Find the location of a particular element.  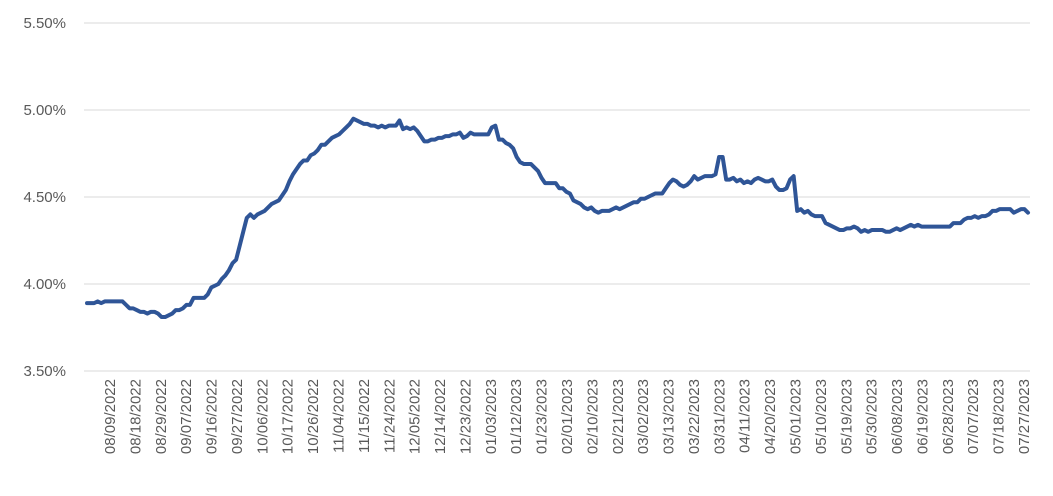

x-tick-label: 06/19/2023 is located at coordinates (922, 416).